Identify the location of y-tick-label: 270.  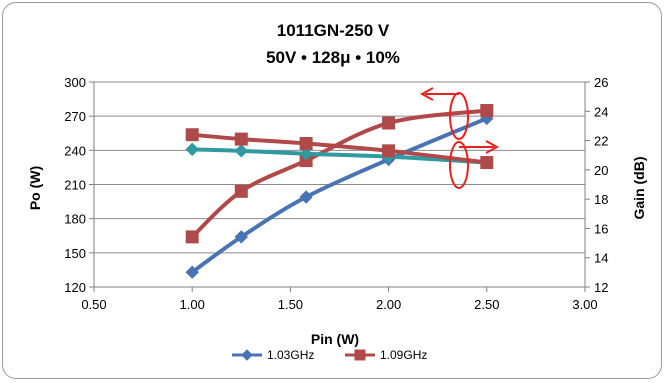
(75, 116).